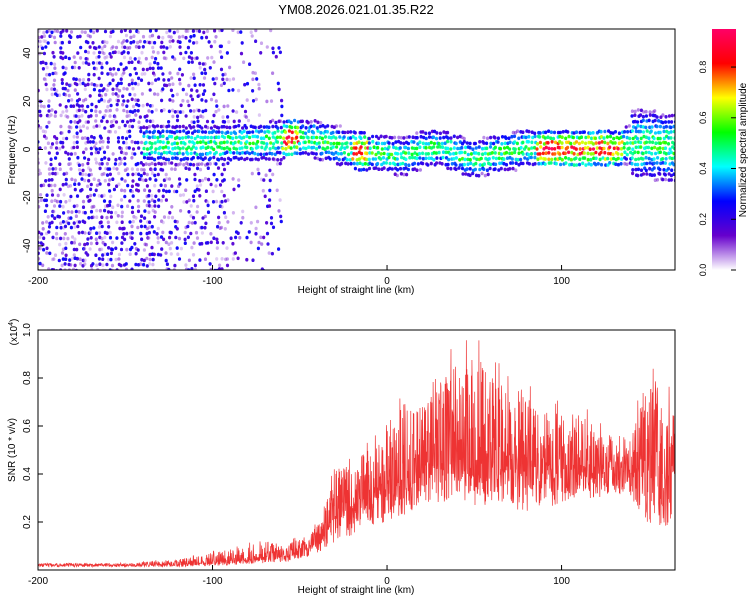 The height and width of the screenshot is (600, 750). Describe the element at coordinates (12, 450) in the screenshot. I see `bottom-y-axis-label: SNR (10 * v/v)` at that location.